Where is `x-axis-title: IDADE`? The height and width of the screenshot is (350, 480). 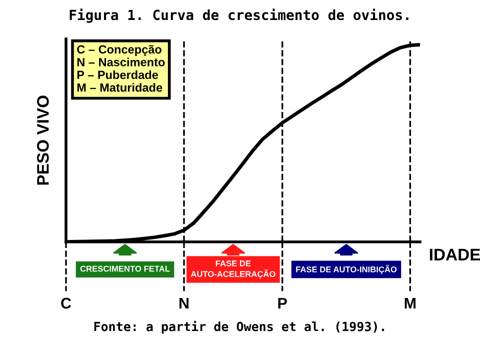
x-axis-title: IDADE is located at coordinates (455, 254).